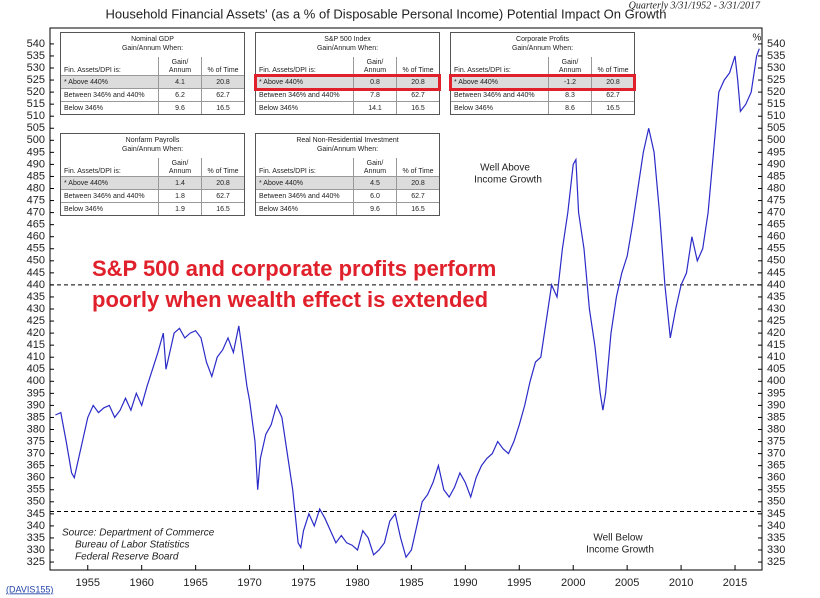 This screenshot has height=598, width=820. Describe the element at coordinates (36, 345) in the screenshot. I see `y-tick-label: 415` at that location.